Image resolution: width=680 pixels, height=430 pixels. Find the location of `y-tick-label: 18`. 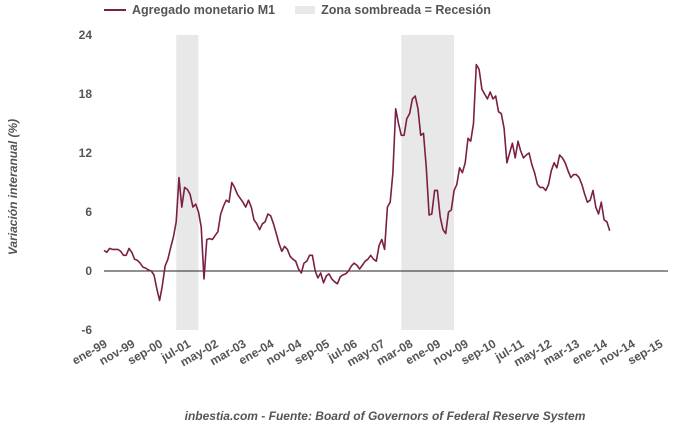

y-tick-label: 18 is located at coordinates (86, 94).